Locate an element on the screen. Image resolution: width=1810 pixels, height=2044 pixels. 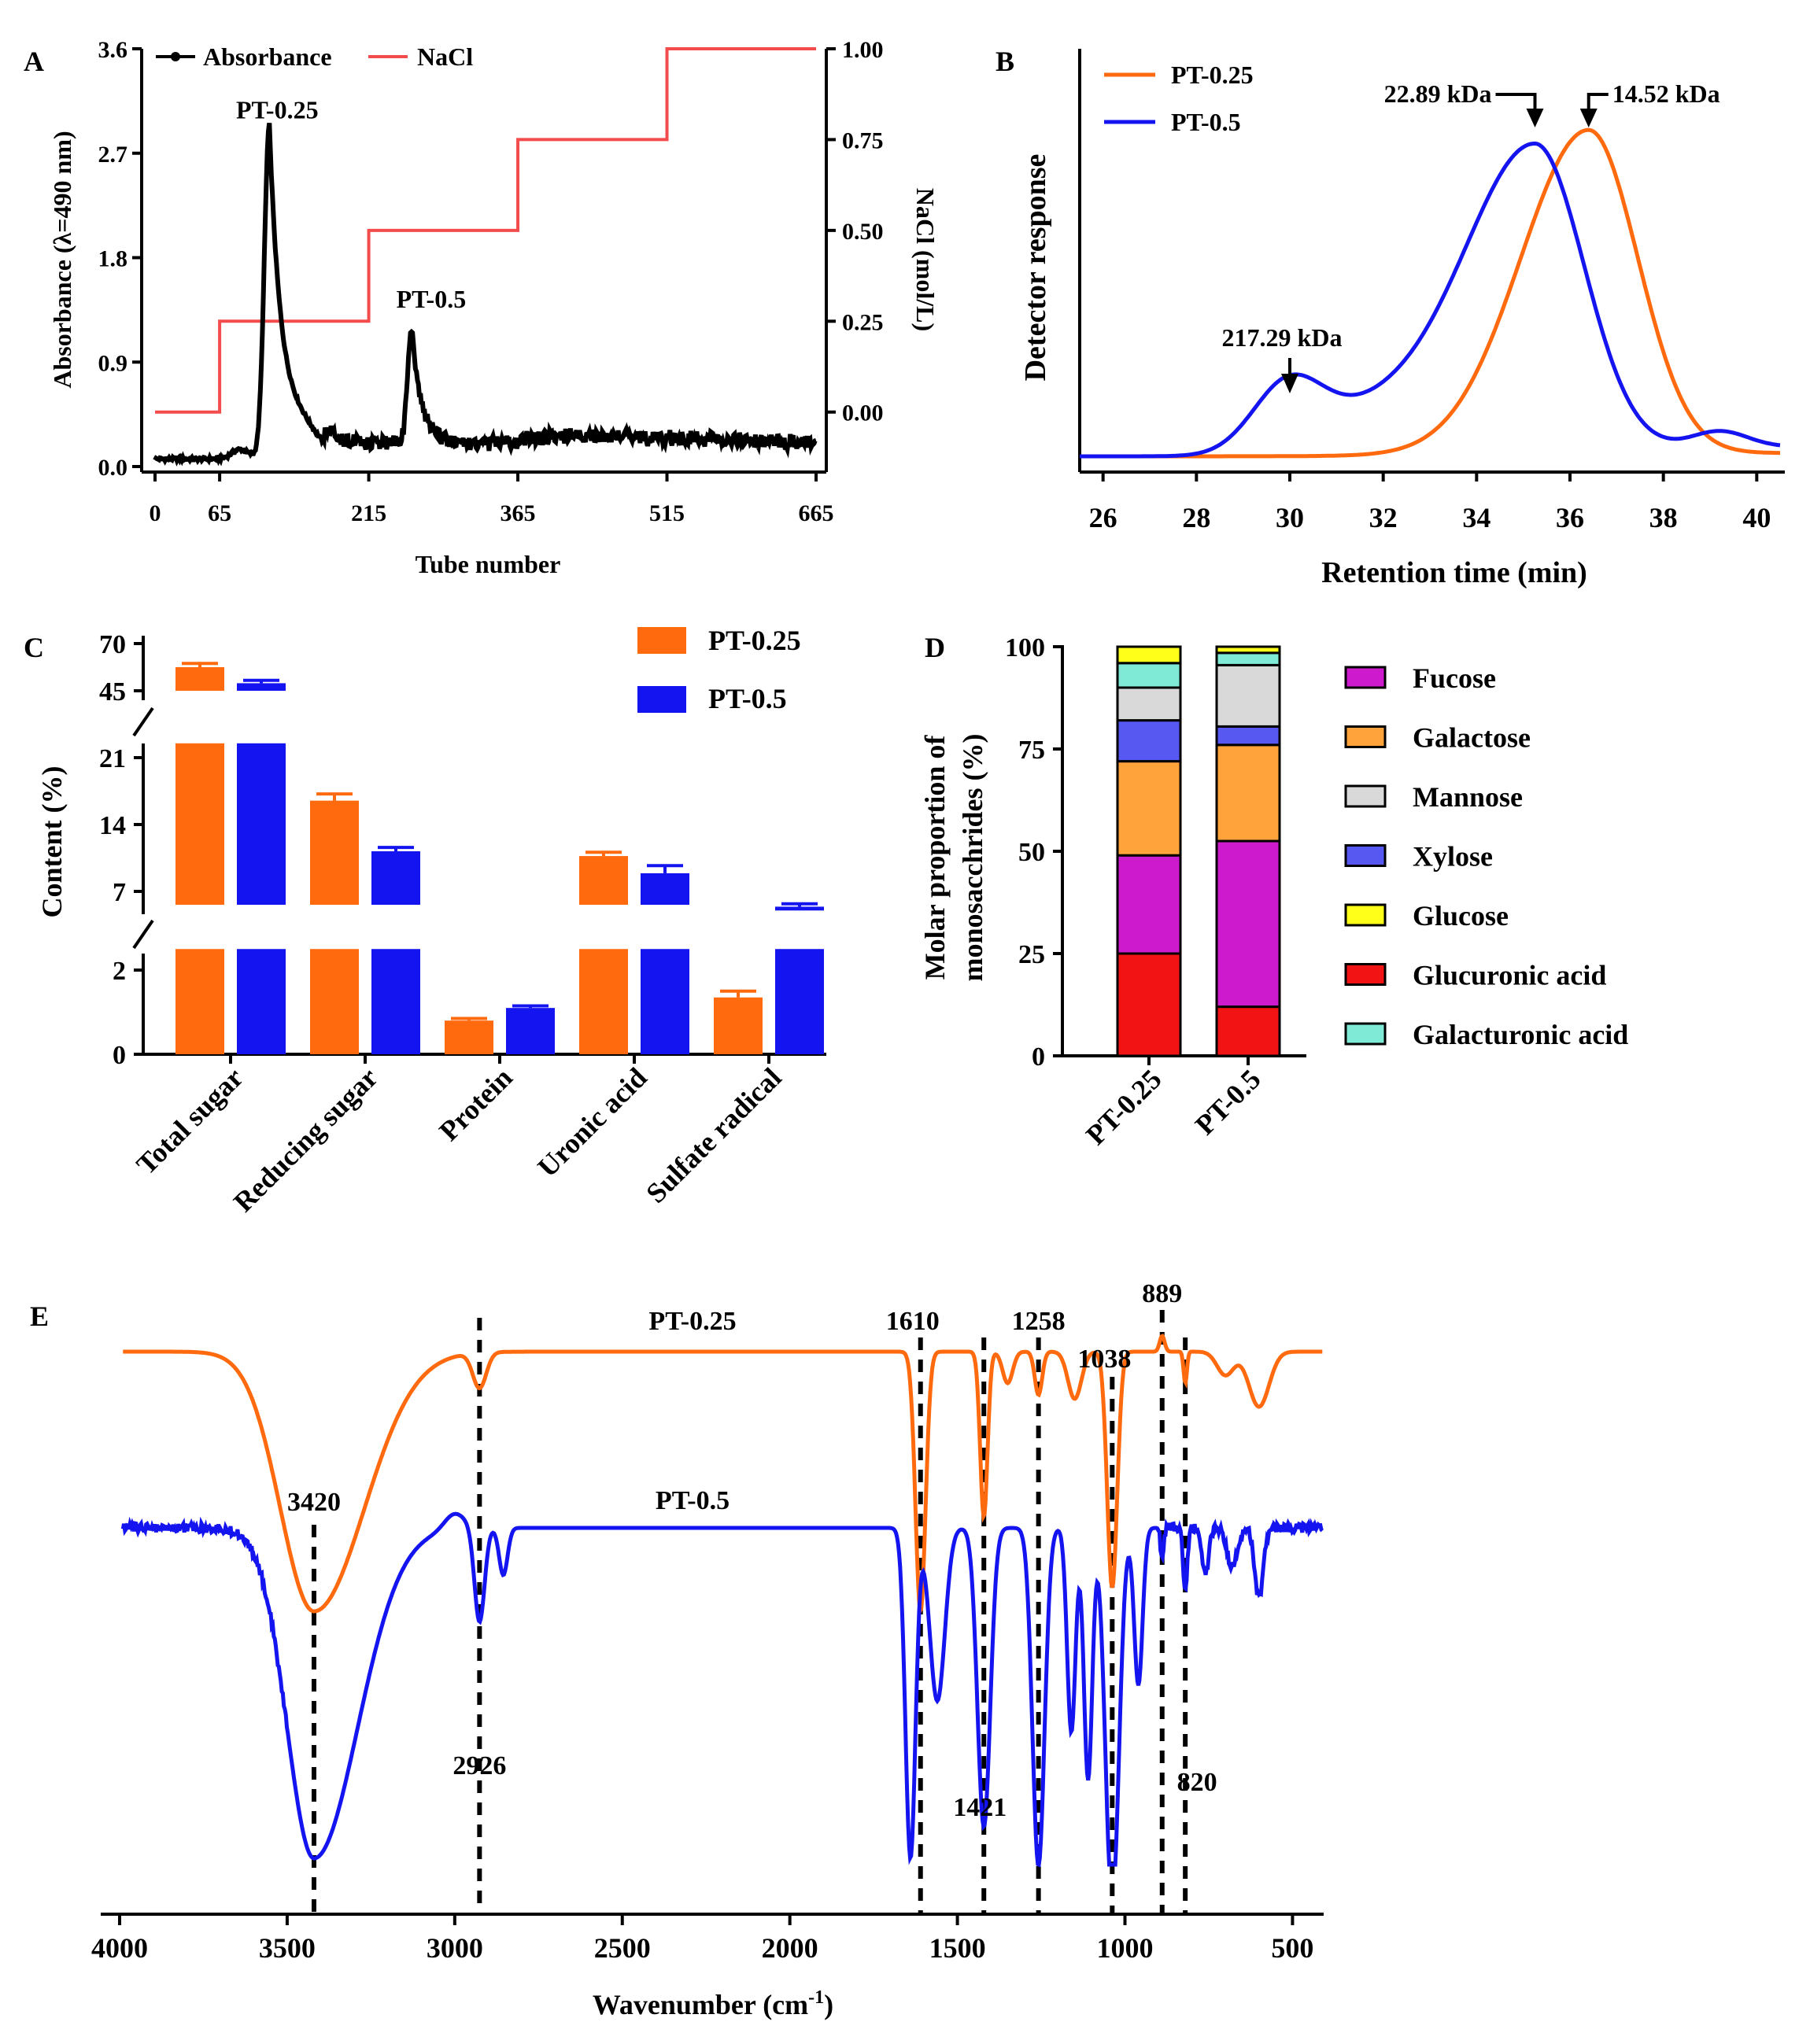
c-y-tick-label: 7 is located at coordinates (119, 893).